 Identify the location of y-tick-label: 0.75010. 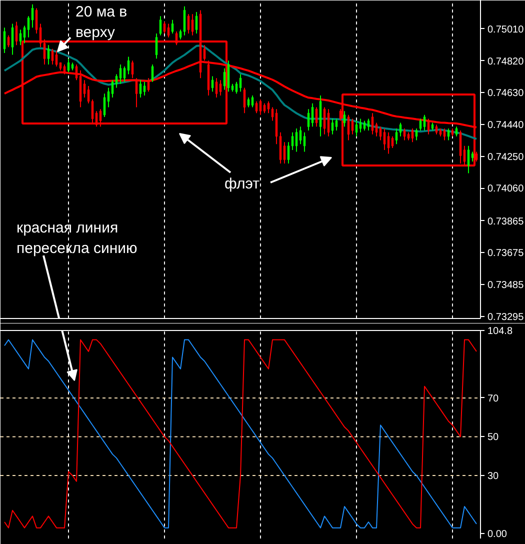
(506, 30).